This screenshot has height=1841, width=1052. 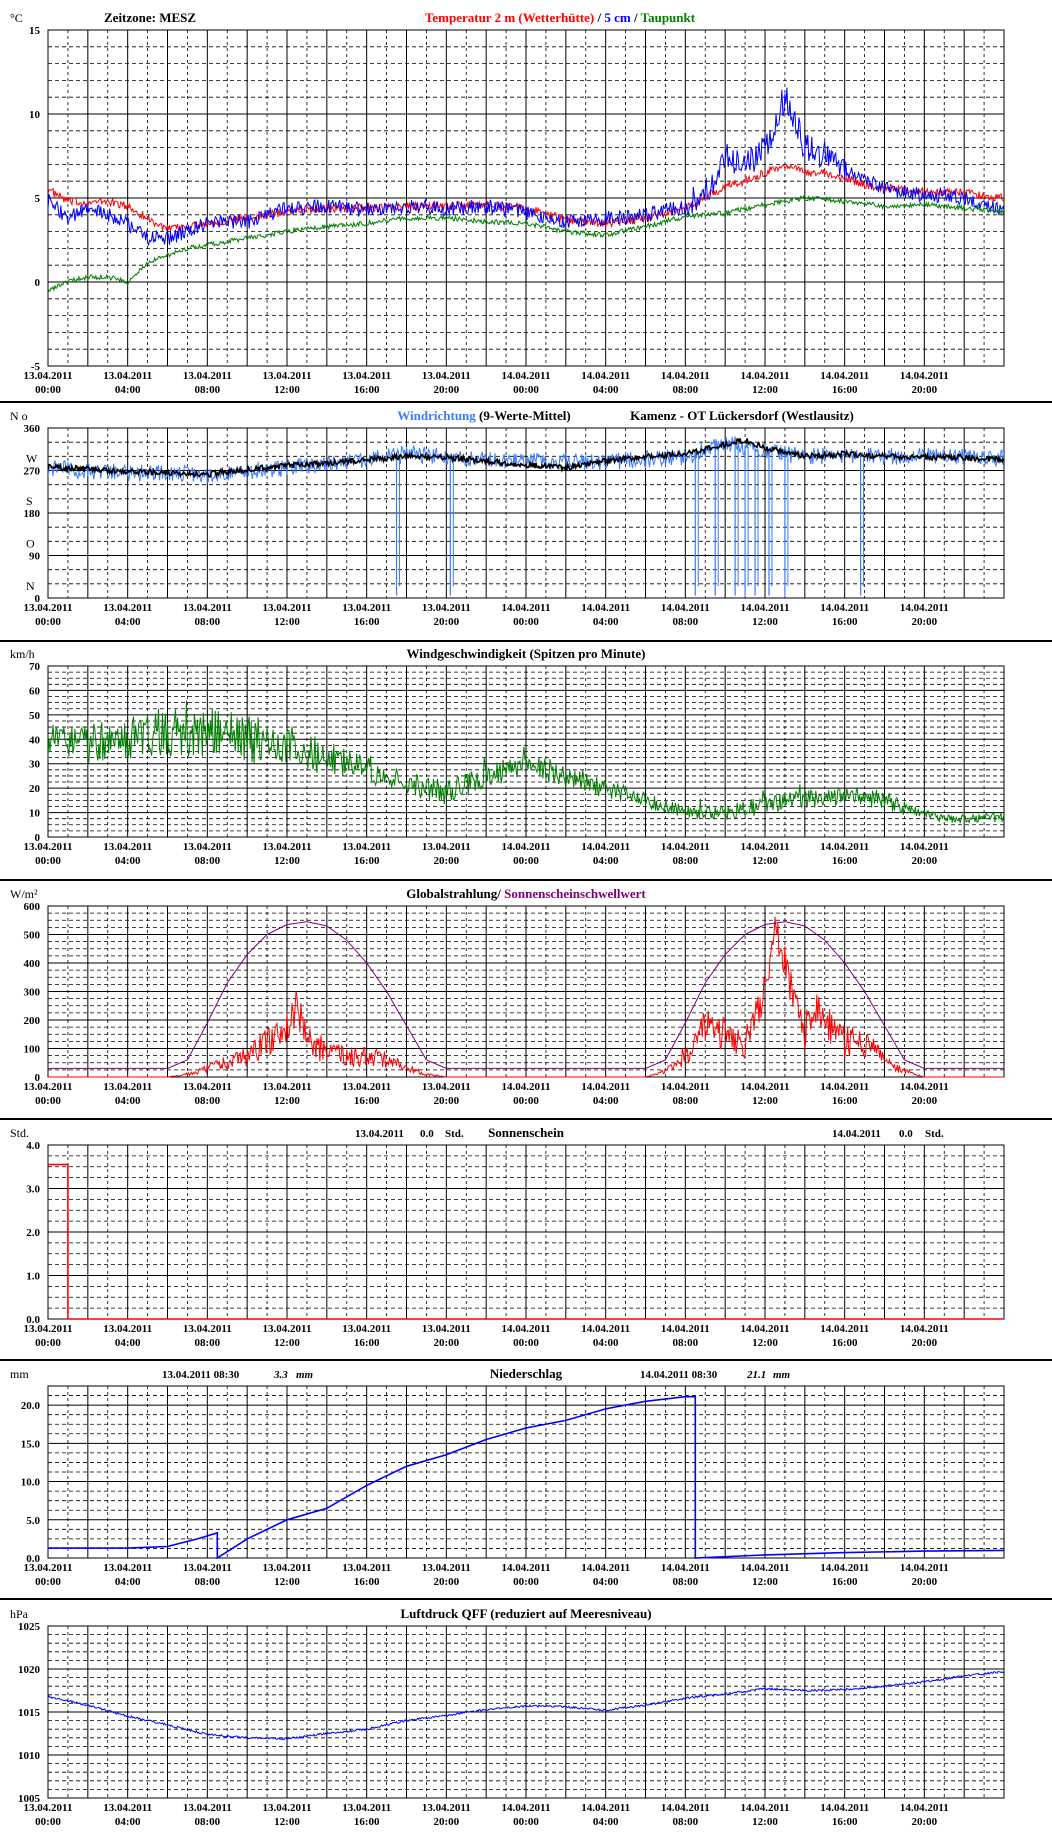 What do you see at coordinates (888, 1134) in the screenshot?
I see `daily-total: 14.04.2011 0.0 Std.` at bounding box center [888, 1134].